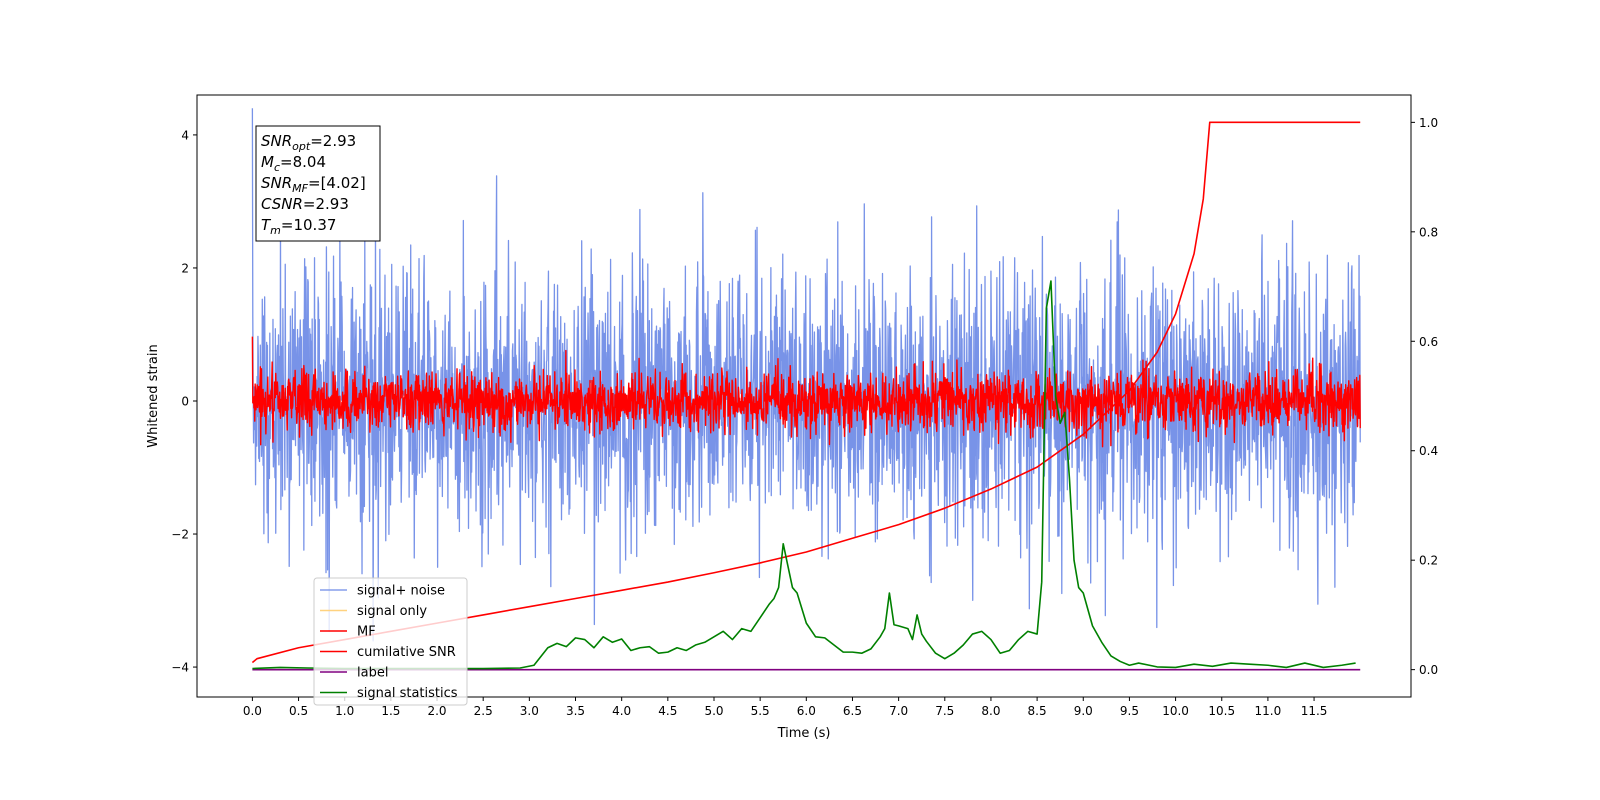 The image size is (1600, 800). Describe the element at coordinates (298, 711) in the screenshot. I see `x-tick-label: 0.5` at that location.